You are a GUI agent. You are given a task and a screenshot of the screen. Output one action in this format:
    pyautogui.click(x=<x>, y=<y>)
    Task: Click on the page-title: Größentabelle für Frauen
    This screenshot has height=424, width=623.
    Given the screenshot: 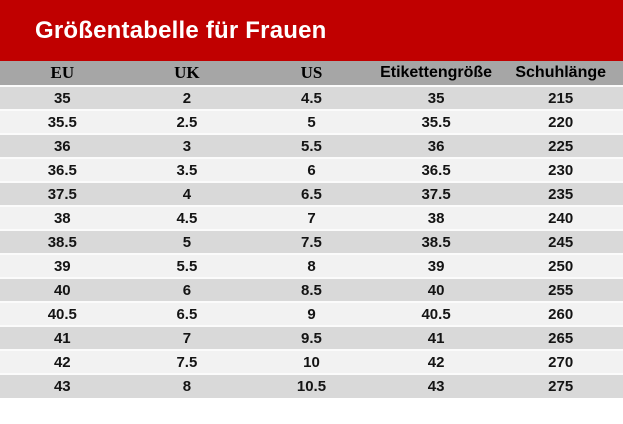 What is the action you would take?
    pyautogui.click(x=181, y=30)
    